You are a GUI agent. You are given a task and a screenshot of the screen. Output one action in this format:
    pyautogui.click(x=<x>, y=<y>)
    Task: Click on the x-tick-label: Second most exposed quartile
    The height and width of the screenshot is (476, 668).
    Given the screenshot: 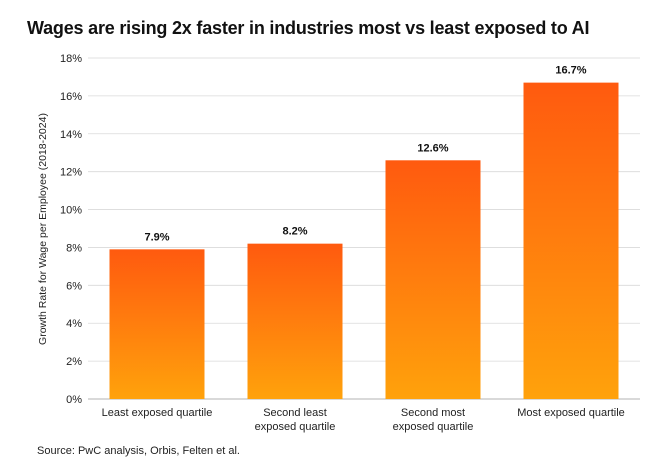 What is the action you would take?
    pyautogui.click(x=433, y=420)
    